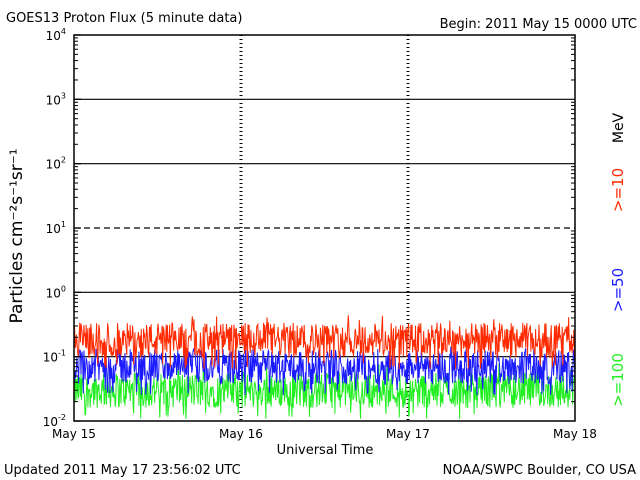 The width and height of the screenshot is (640, 480). What do you see at coordinates (539, 470) in the screenshot?
I see `credit-text: NOAA/SWPC Boulder, CO USA` at bounding box center [539, 470].